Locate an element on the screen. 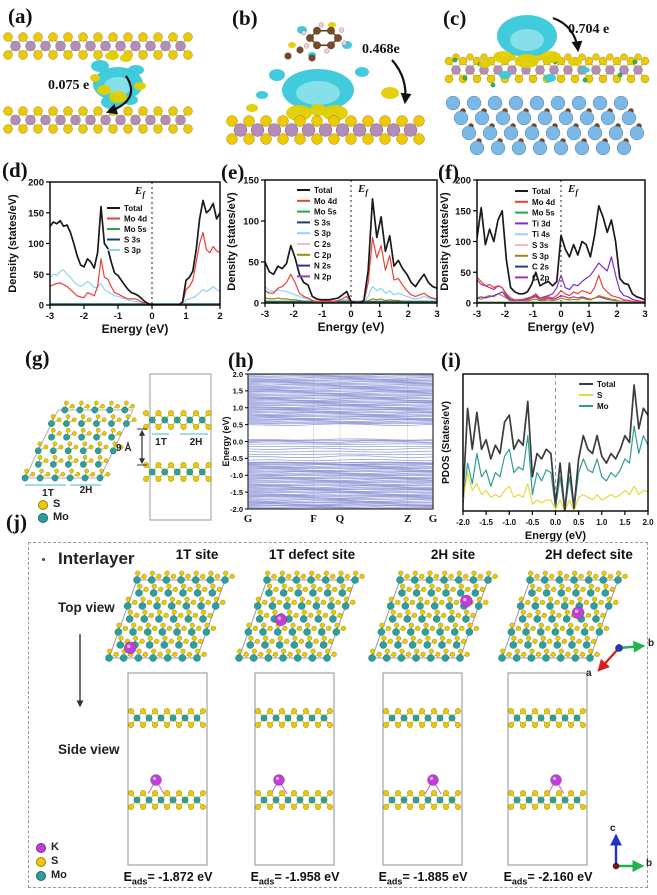 The height and width of the screenshot is (895, 657). panel-label-a: (a) is located at coordinates (20, 16).